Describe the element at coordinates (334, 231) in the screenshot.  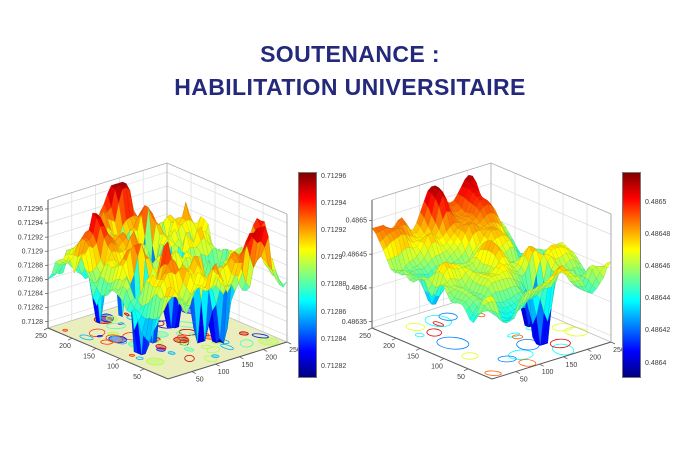
I see `colorbar-tick-label: 0.71292` at that location.